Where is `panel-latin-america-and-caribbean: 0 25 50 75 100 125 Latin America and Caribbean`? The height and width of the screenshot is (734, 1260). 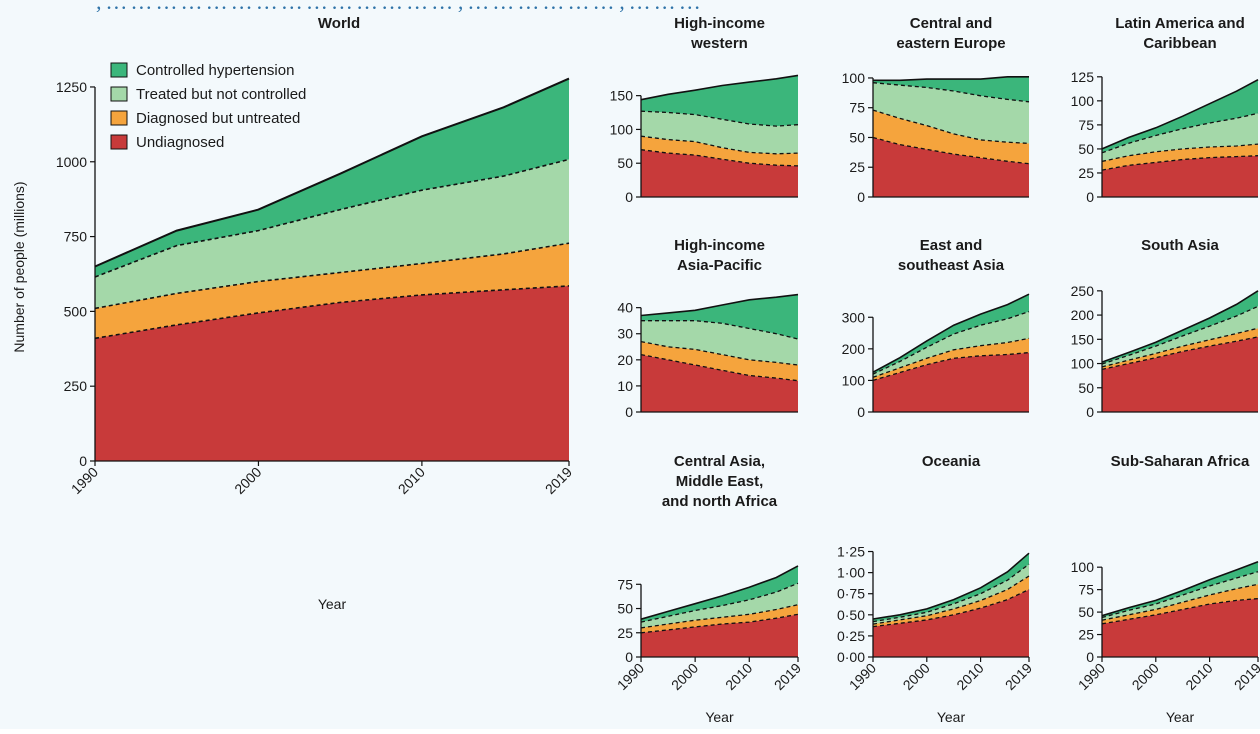
panel-latin-america-and-caribbean: 0 25 50 75 100 125 Latin America and Caribbean is located at coordinates (1165, 110).